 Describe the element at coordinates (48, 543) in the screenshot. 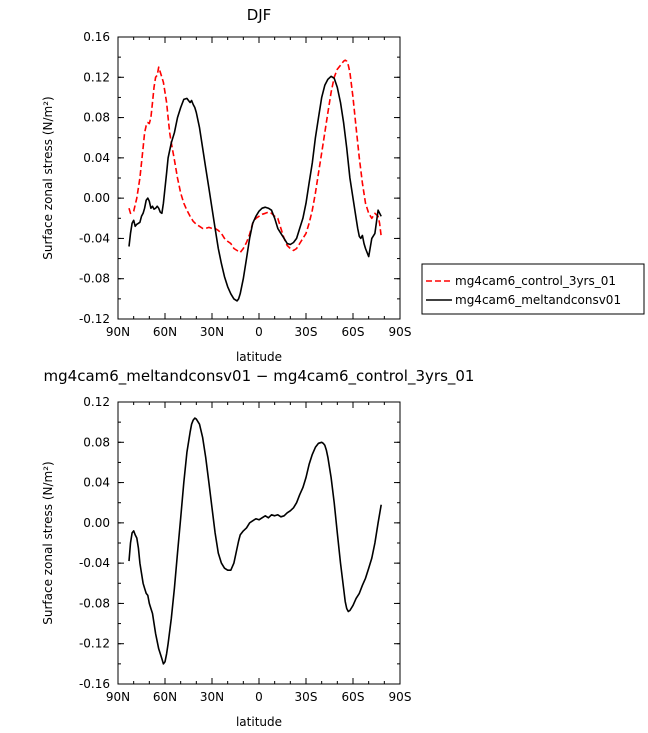

I see `bottom-y-axis-label: Surface zonal stress (N/m²)` at that location.